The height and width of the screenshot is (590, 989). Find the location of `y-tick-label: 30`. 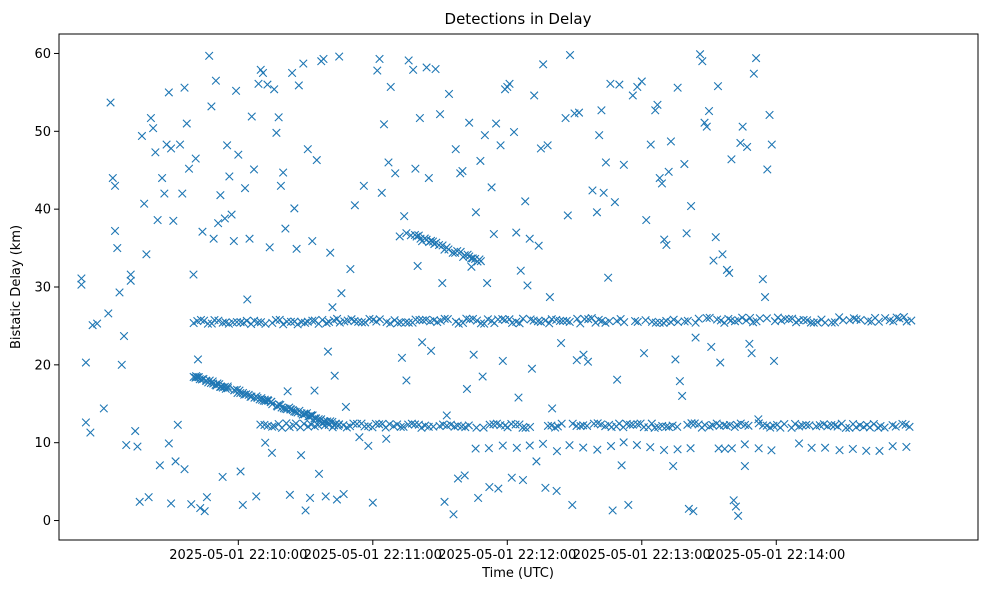

y-tick-label: 30 is located at coordinates (42, 288).